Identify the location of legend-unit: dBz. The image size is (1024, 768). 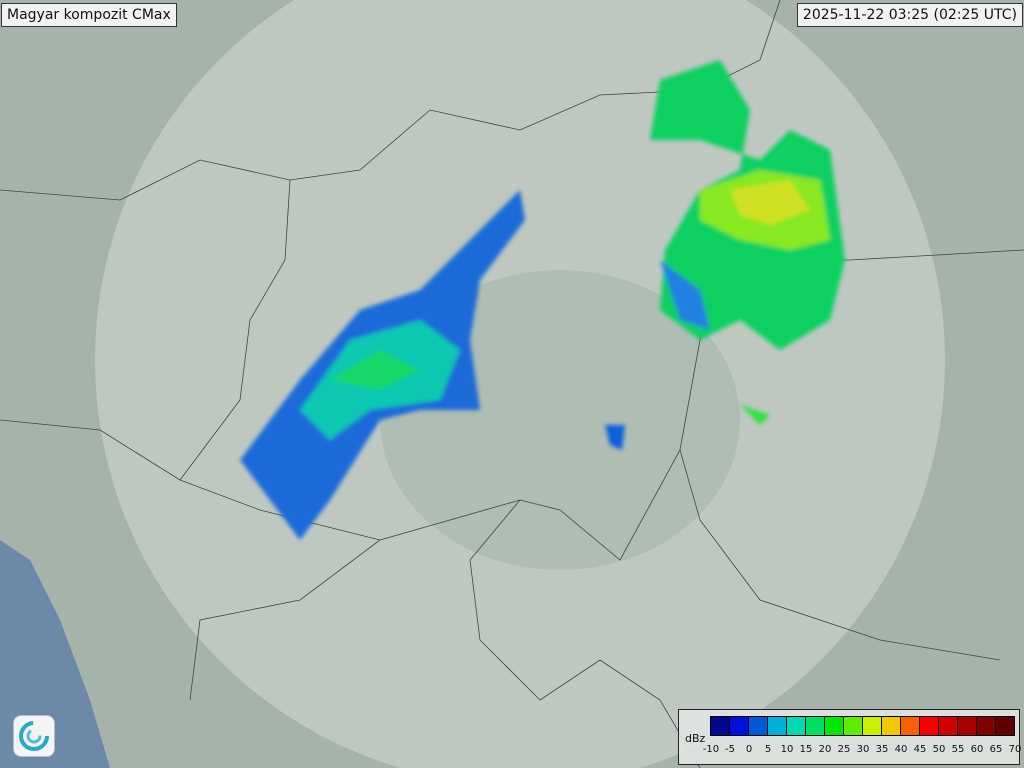
(695, 738).